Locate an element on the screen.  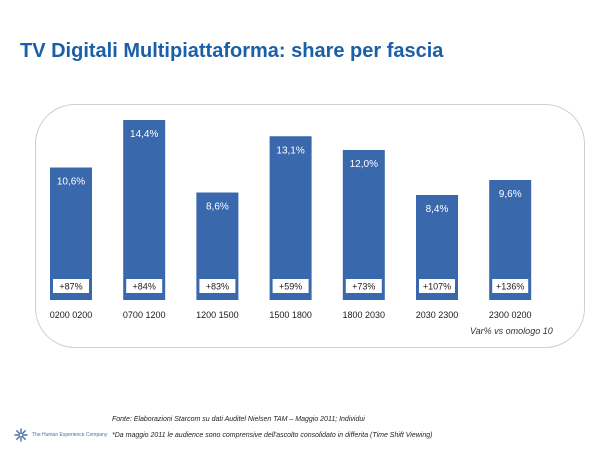
variation-label: +59% is located at coordinates (290, 287).